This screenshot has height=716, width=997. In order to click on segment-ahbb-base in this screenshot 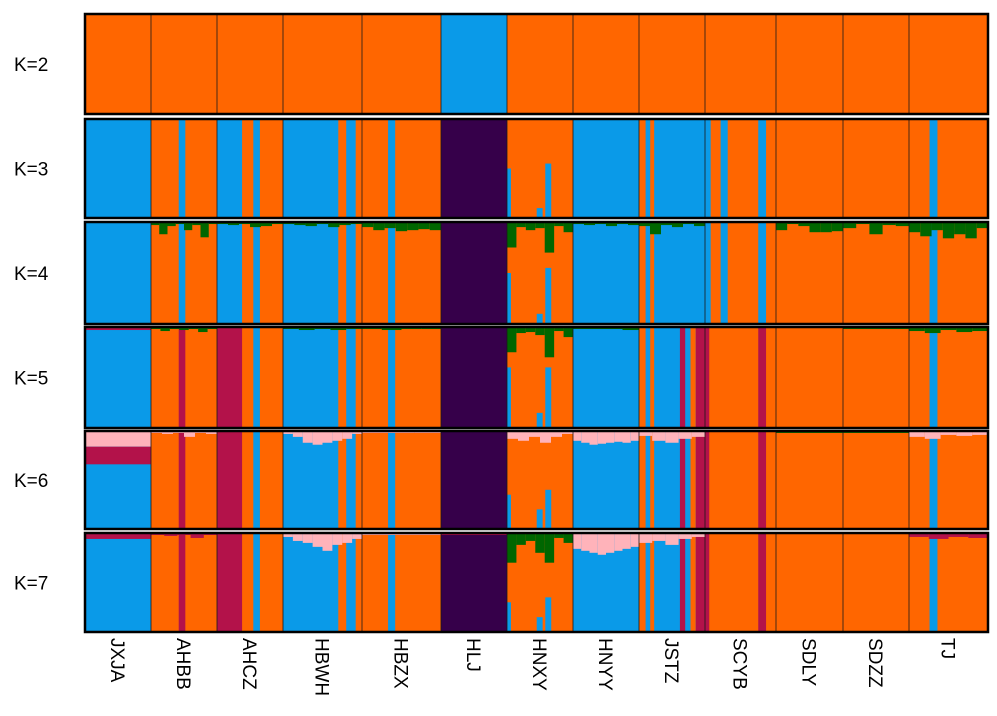, I will do `click(184, 64)`.